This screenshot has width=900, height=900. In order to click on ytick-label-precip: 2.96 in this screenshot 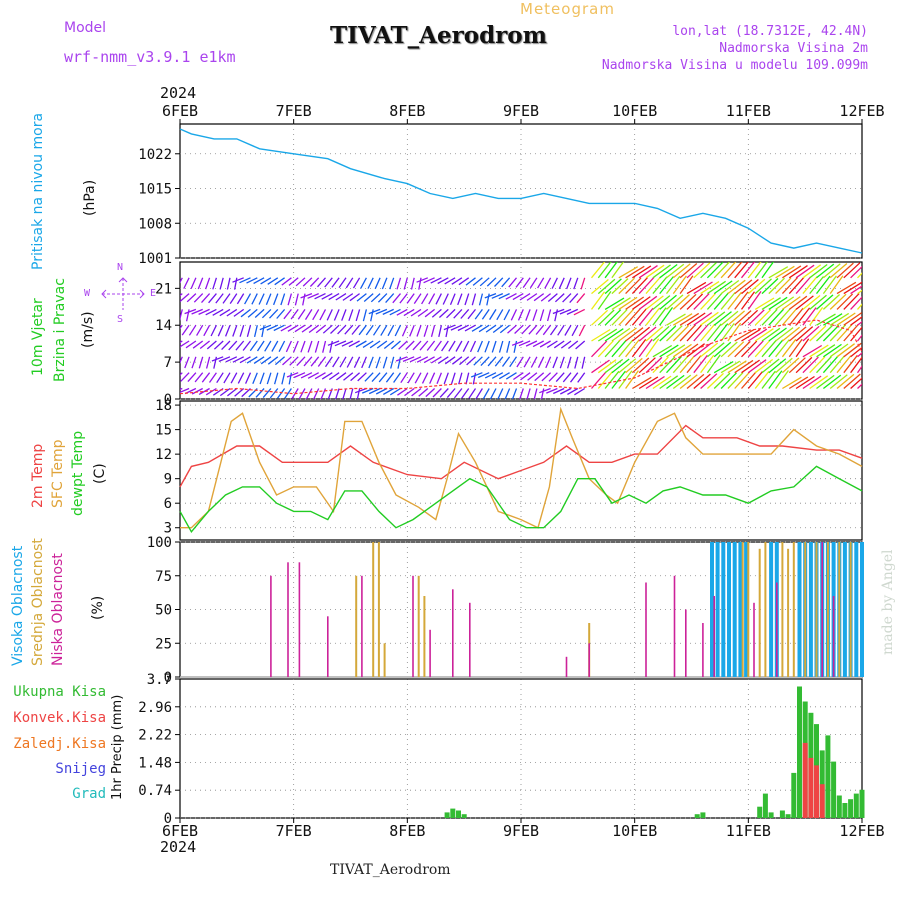, I will do `click(155, 708)`.